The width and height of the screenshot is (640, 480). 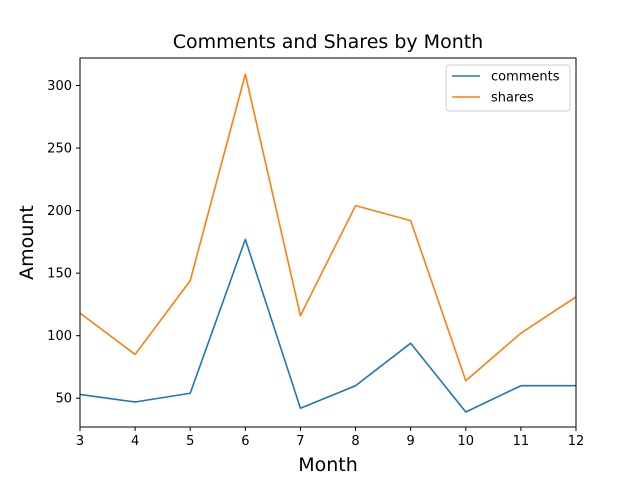 I want to click on x-tick-label: 9, so click(x=411, y=441).